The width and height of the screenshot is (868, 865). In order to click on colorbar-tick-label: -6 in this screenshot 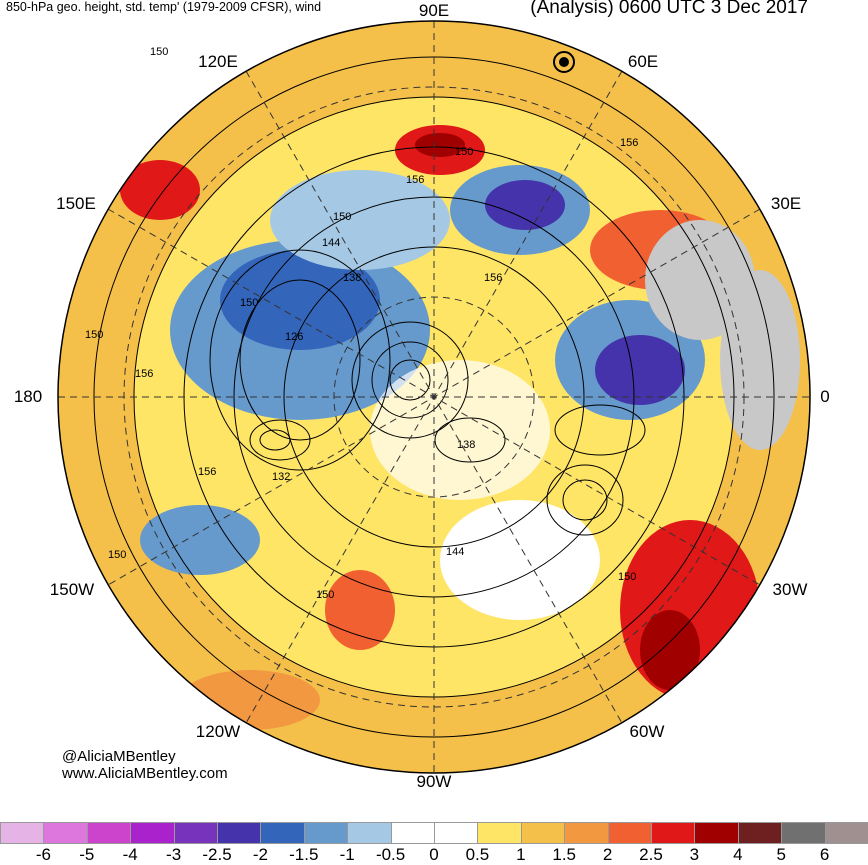, I will do `click(43, 854)`.